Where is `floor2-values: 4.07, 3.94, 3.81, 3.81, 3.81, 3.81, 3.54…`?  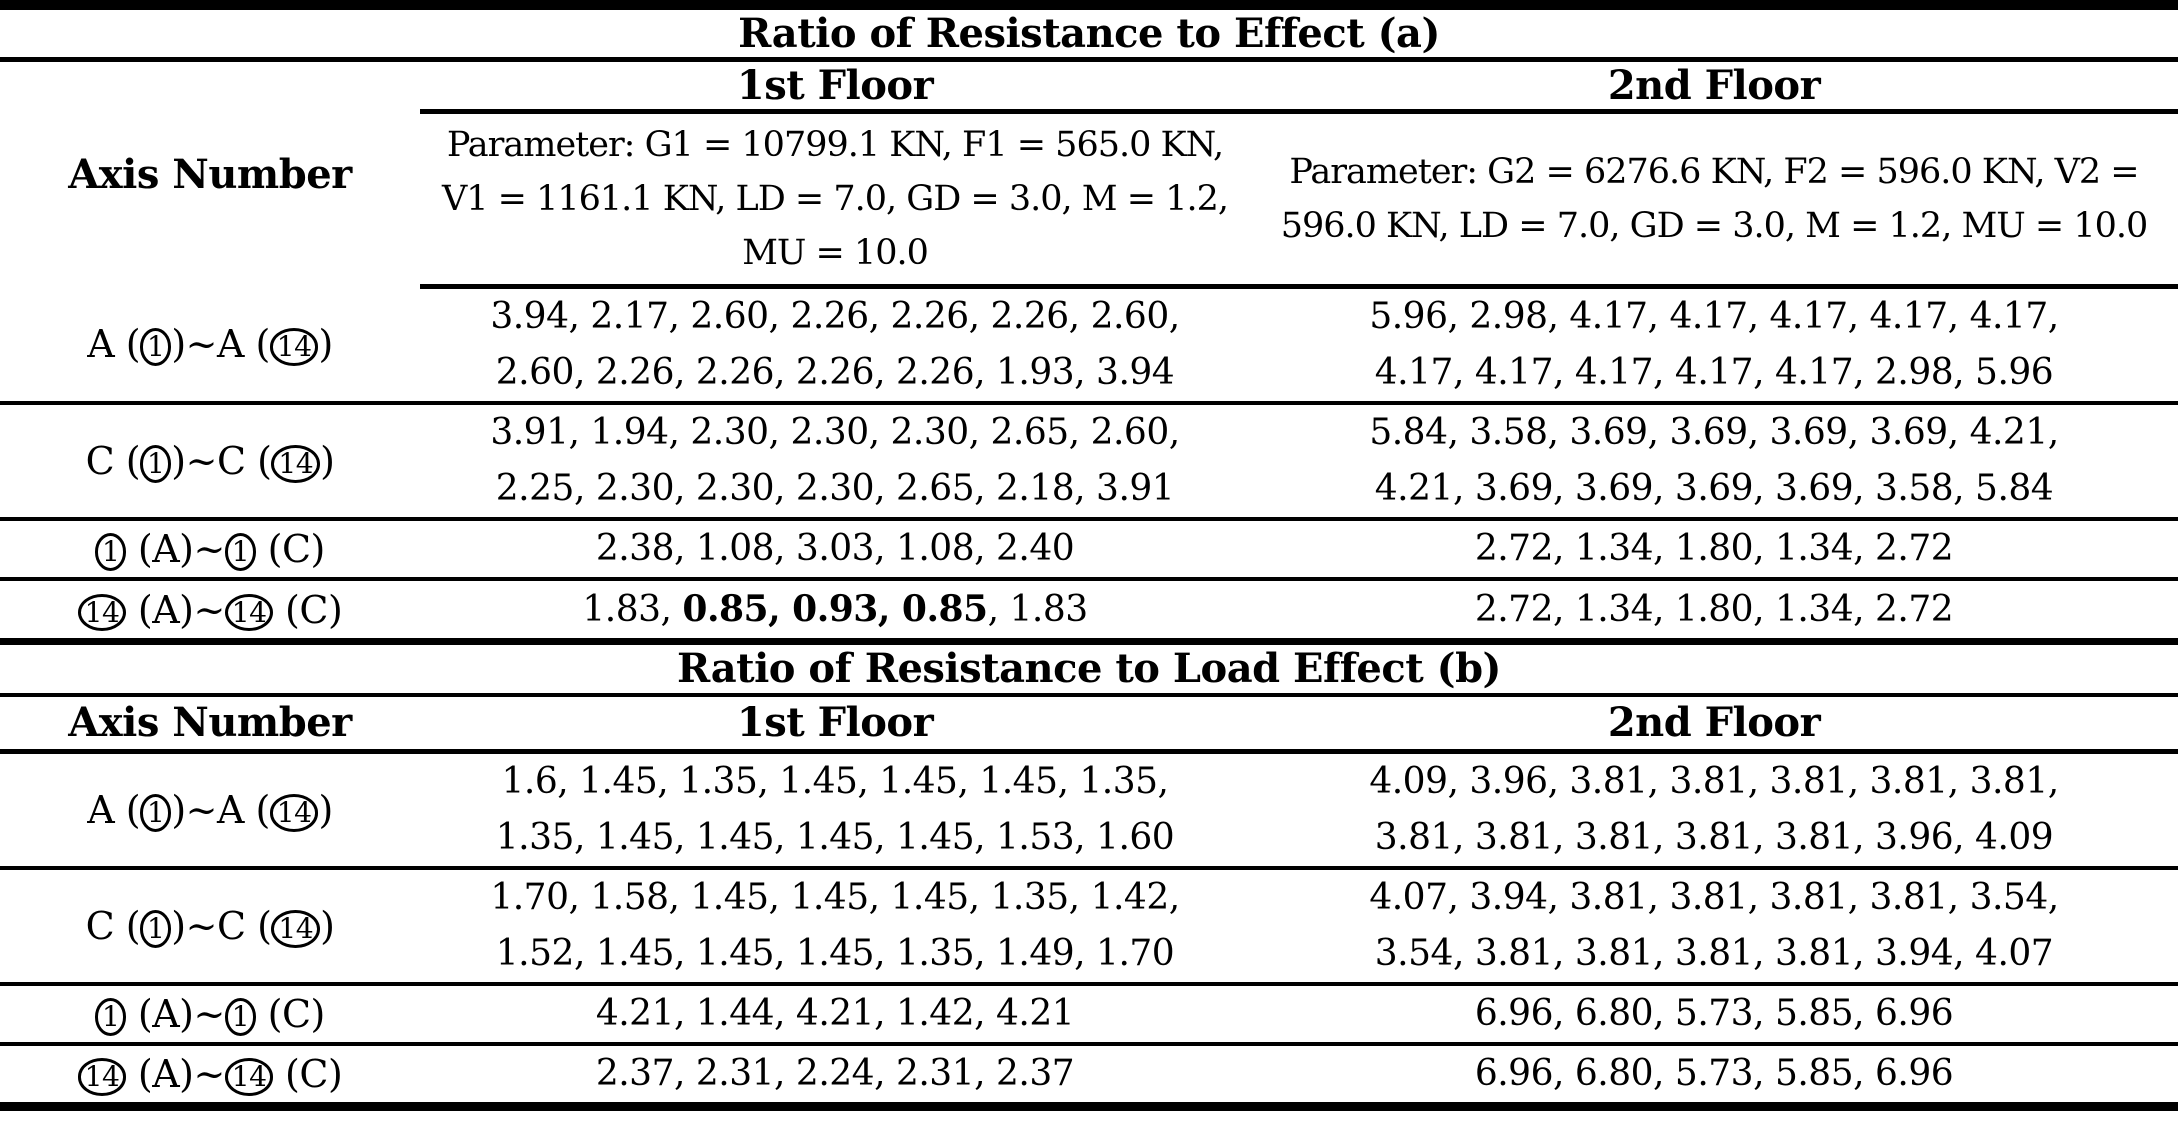 floor2-values: 4.07, 3.94, 3.81, 3.81, 3.81, 3.81, 3.54… is located at coordinates (1714, 927).